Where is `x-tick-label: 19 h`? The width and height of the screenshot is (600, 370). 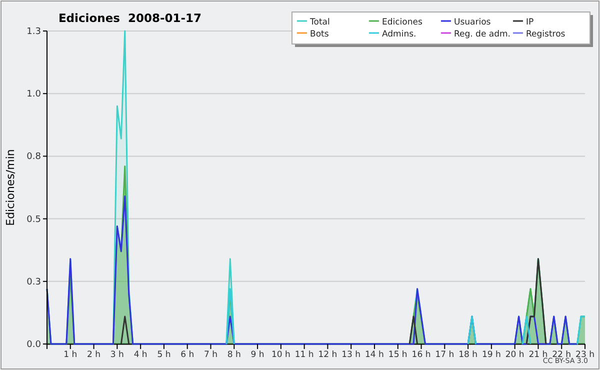 x-tick-label: 19 h is located at coordinates (491, 355).